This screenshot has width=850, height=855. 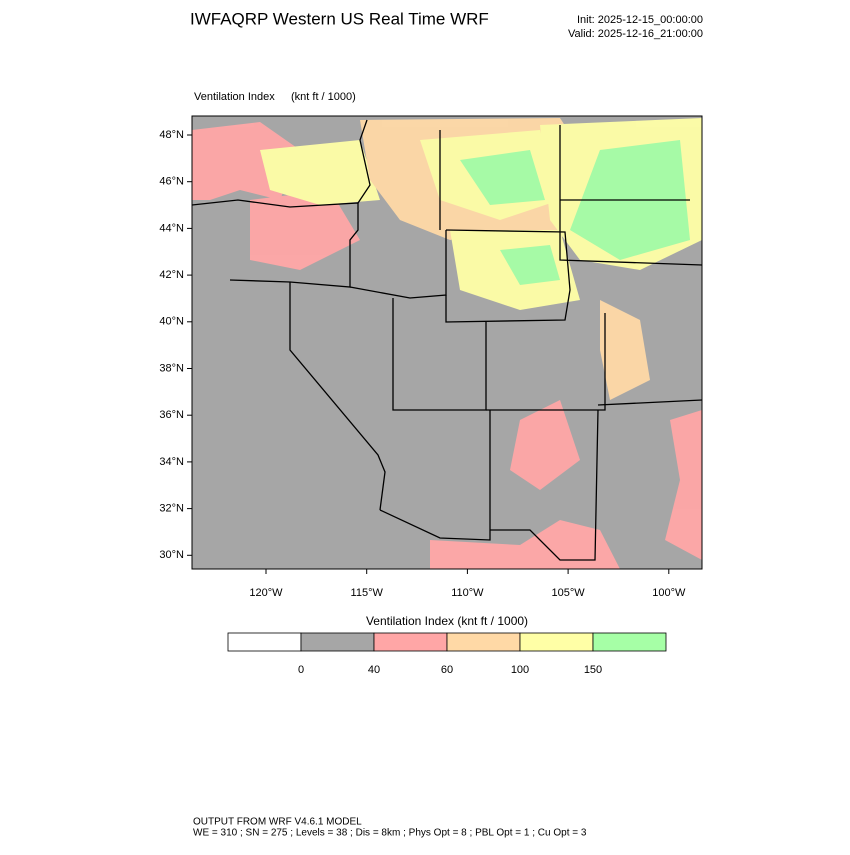 What do you see at coordinates (593, 670) in the screenshot?
I see `colorbar-tick-label: 150` at bounding box center [593, 670].